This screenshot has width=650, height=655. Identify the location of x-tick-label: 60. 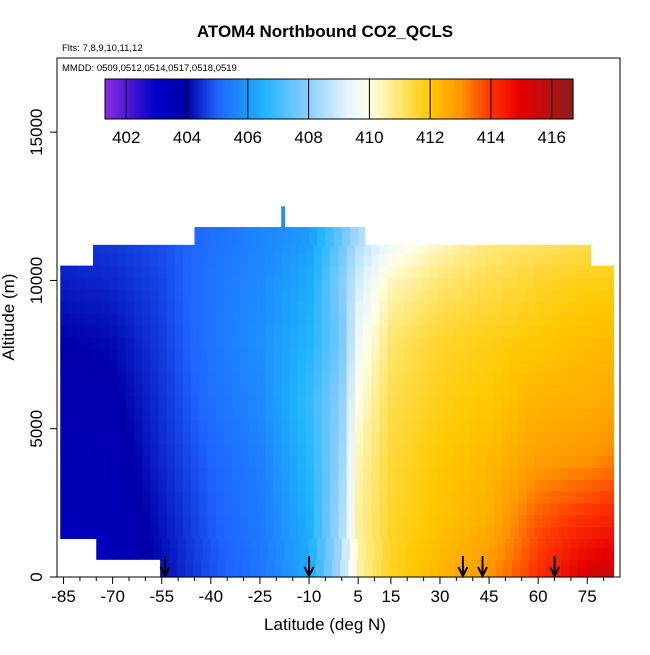
(538, 596).